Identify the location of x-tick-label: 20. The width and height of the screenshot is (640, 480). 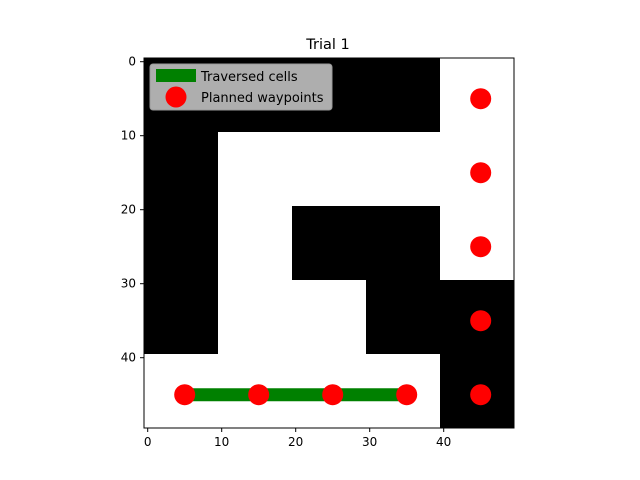
(295, 442).